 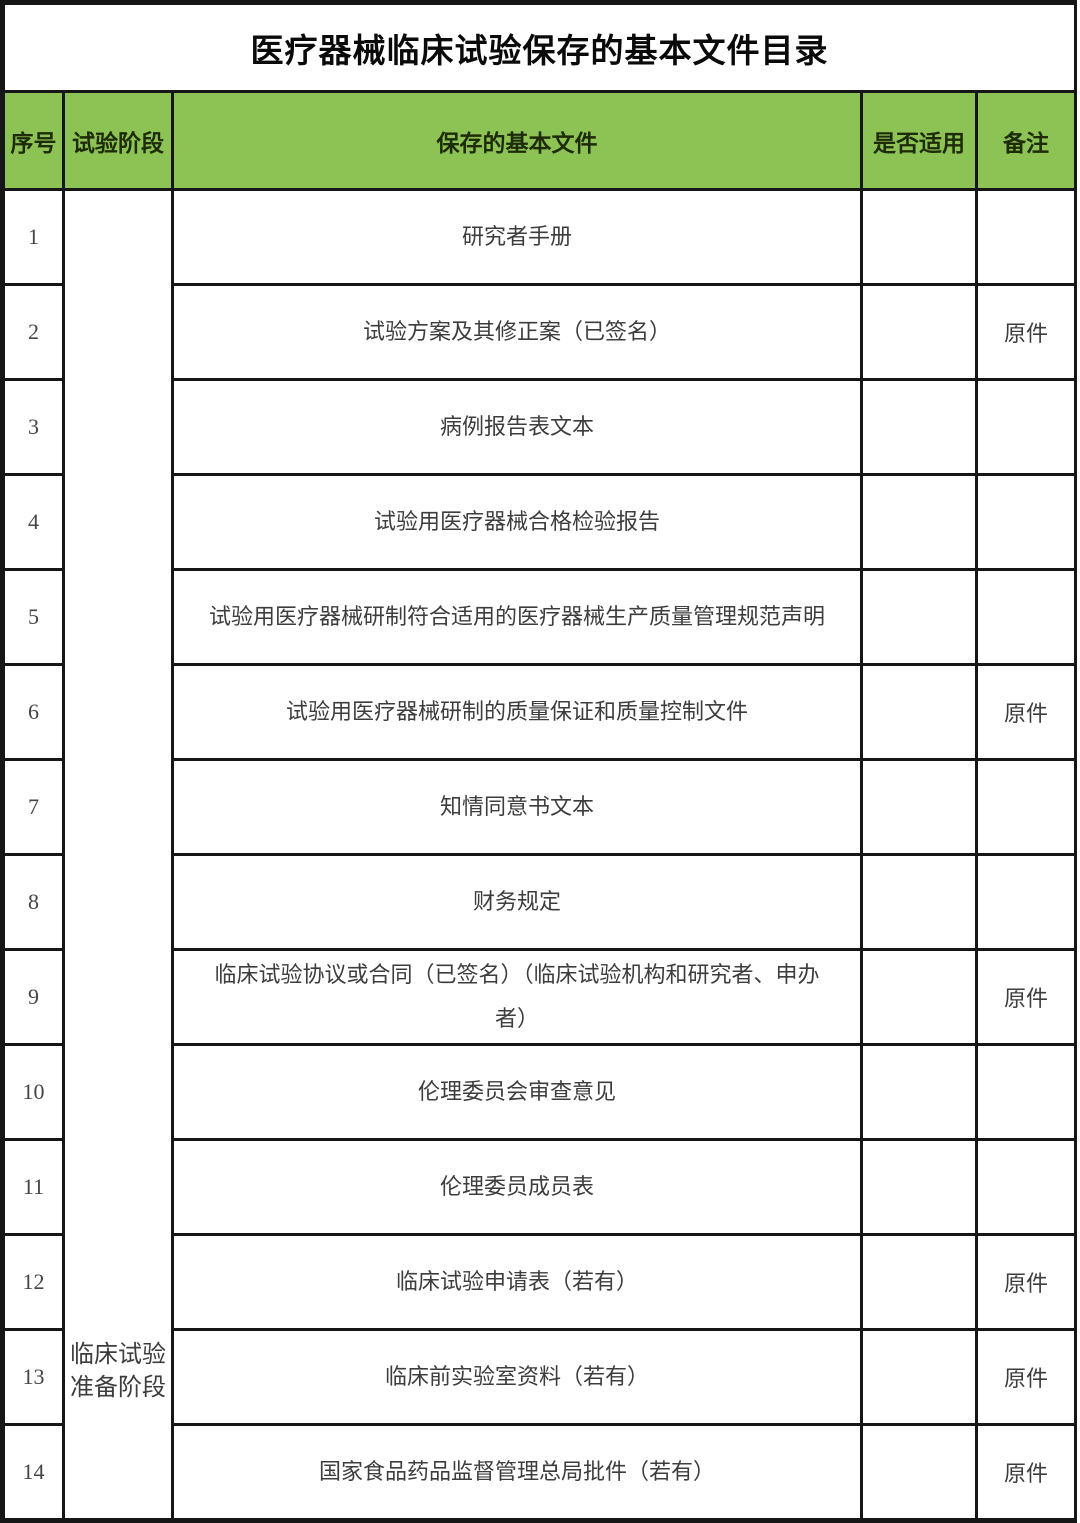 I want to click on document-name: 财务规定, so click(x=517, y=902).